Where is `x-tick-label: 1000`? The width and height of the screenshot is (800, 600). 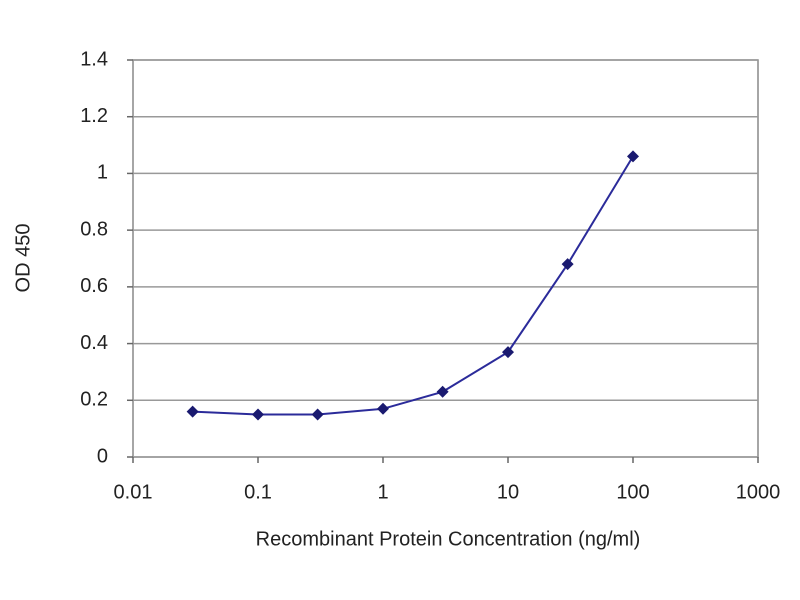
x-tick-label: 1000 is located at coordinates (758, 492).